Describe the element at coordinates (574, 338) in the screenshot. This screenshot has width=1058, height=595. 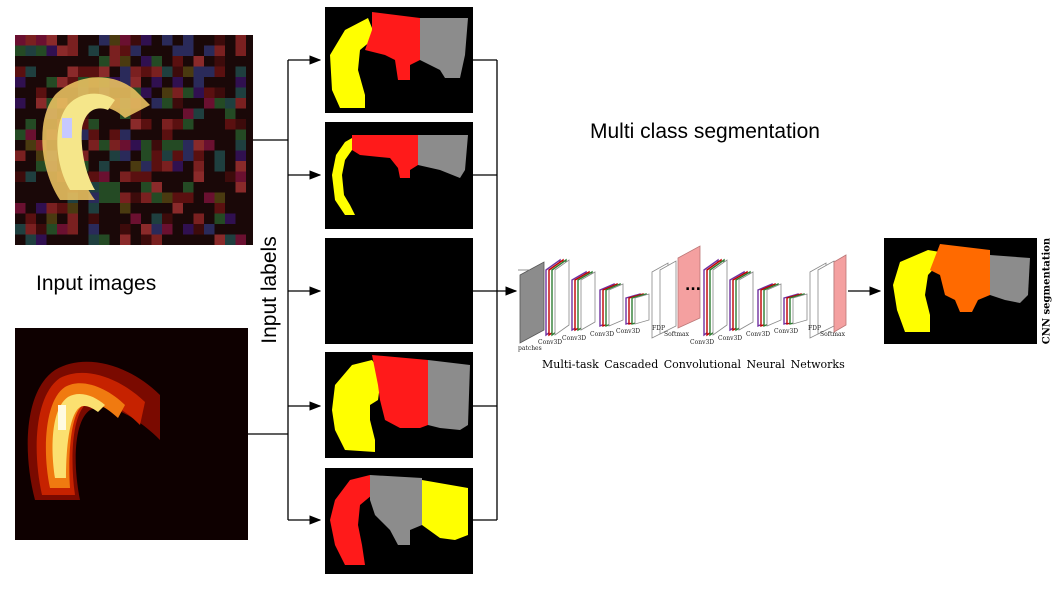
I see `layer-label-conv3d-2: Conv3D` at that location.